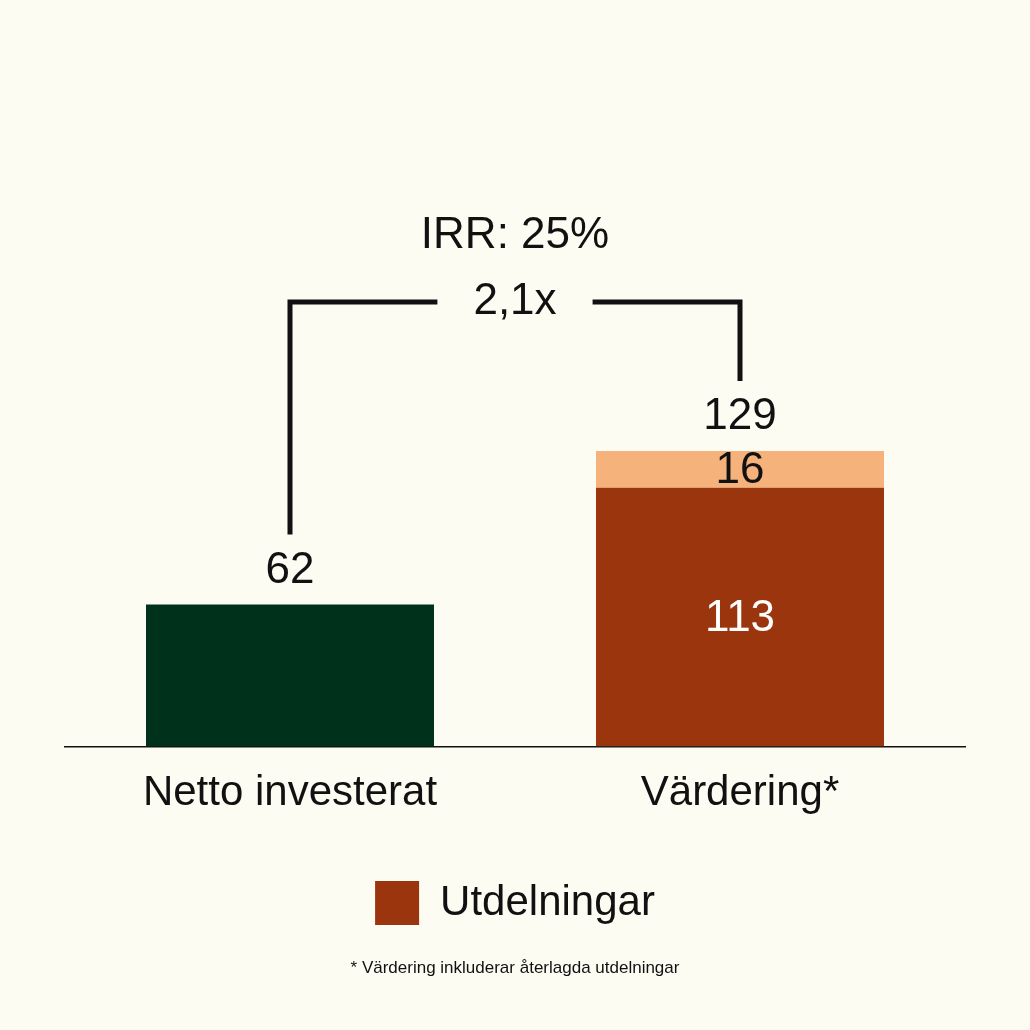 The image size is (1030, 1030). Describe the element at coordinates (290, 791) in the screenshot. I see `x-tick-label: Netto investerat` at that location.